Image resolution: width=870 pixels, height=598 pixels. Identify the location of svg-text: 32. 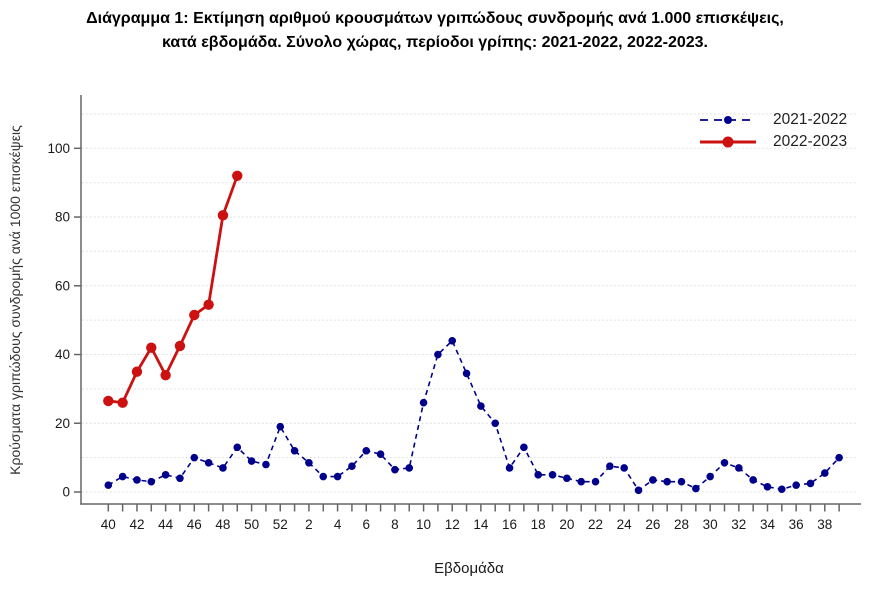
(738, 524).